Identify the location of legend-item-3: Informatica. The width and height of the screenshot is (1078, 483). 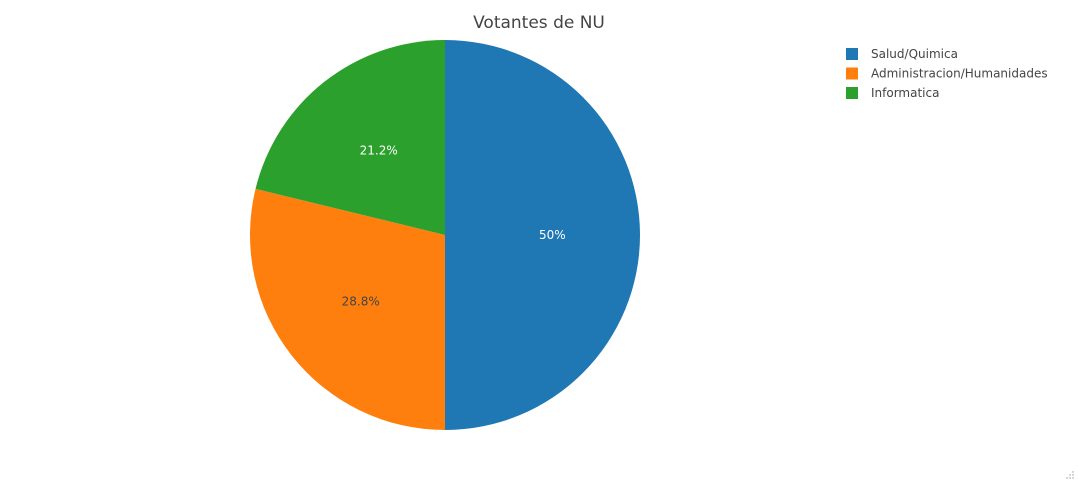
(892, 93).